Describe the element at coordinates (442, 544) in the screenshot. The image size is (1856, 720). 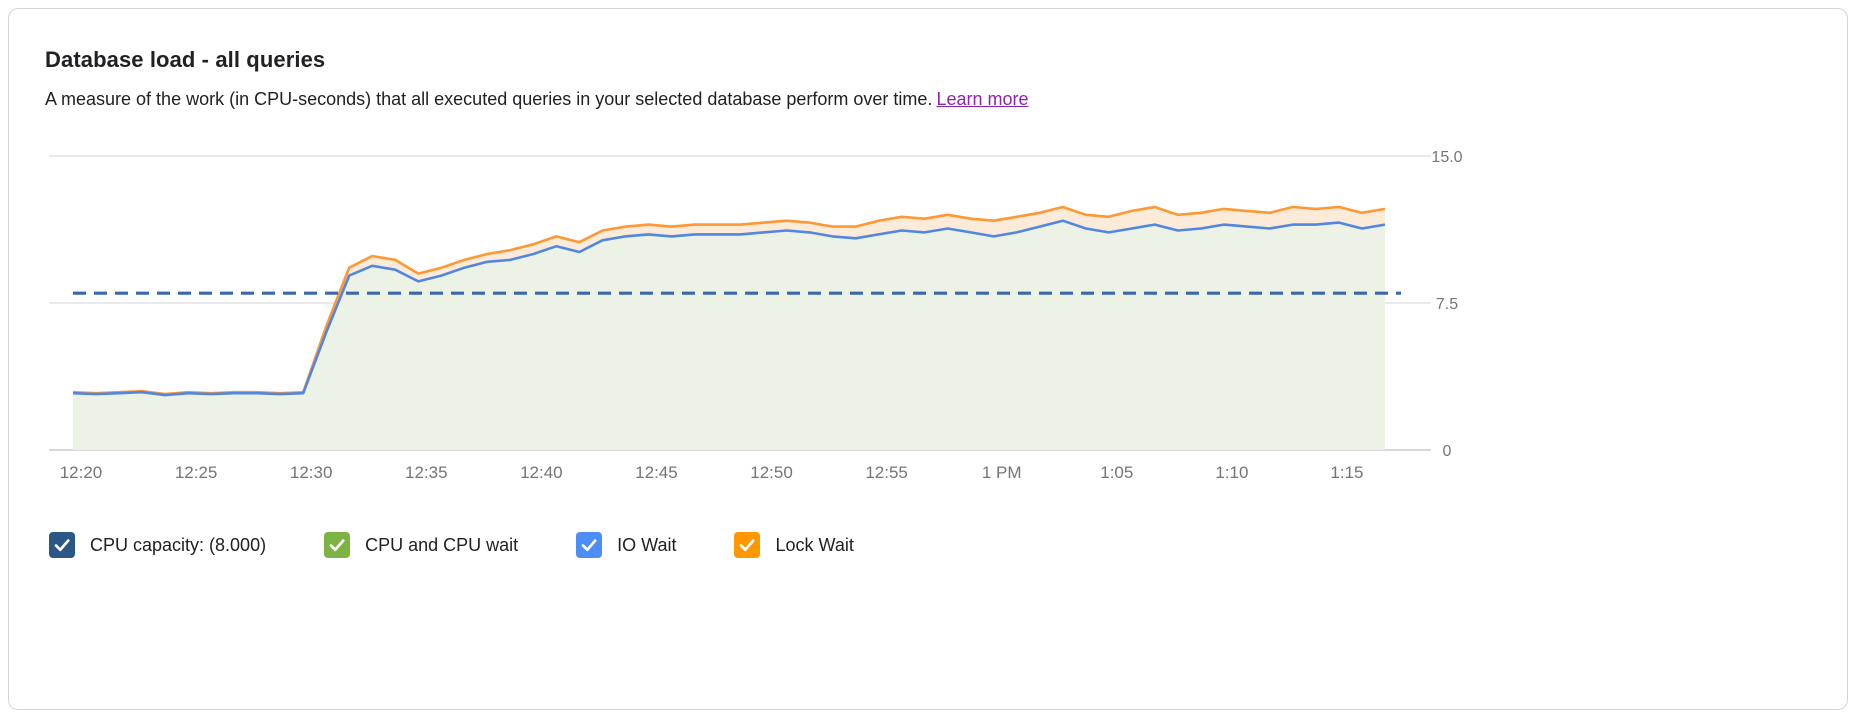
I see `legend-label: CPU and CPU wait` at that location.